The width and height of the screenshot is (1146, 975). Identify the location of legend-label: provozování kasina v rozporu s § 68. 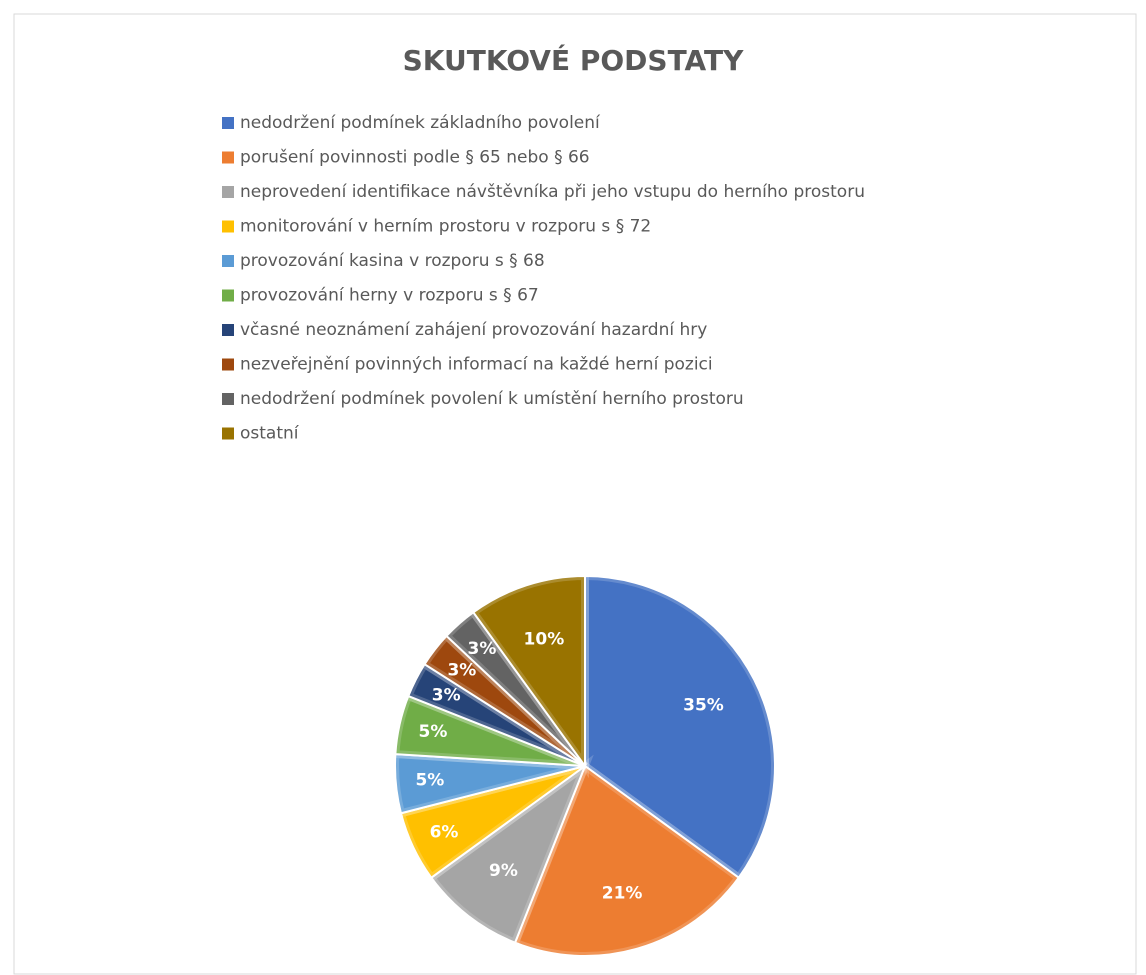
(392, 261).